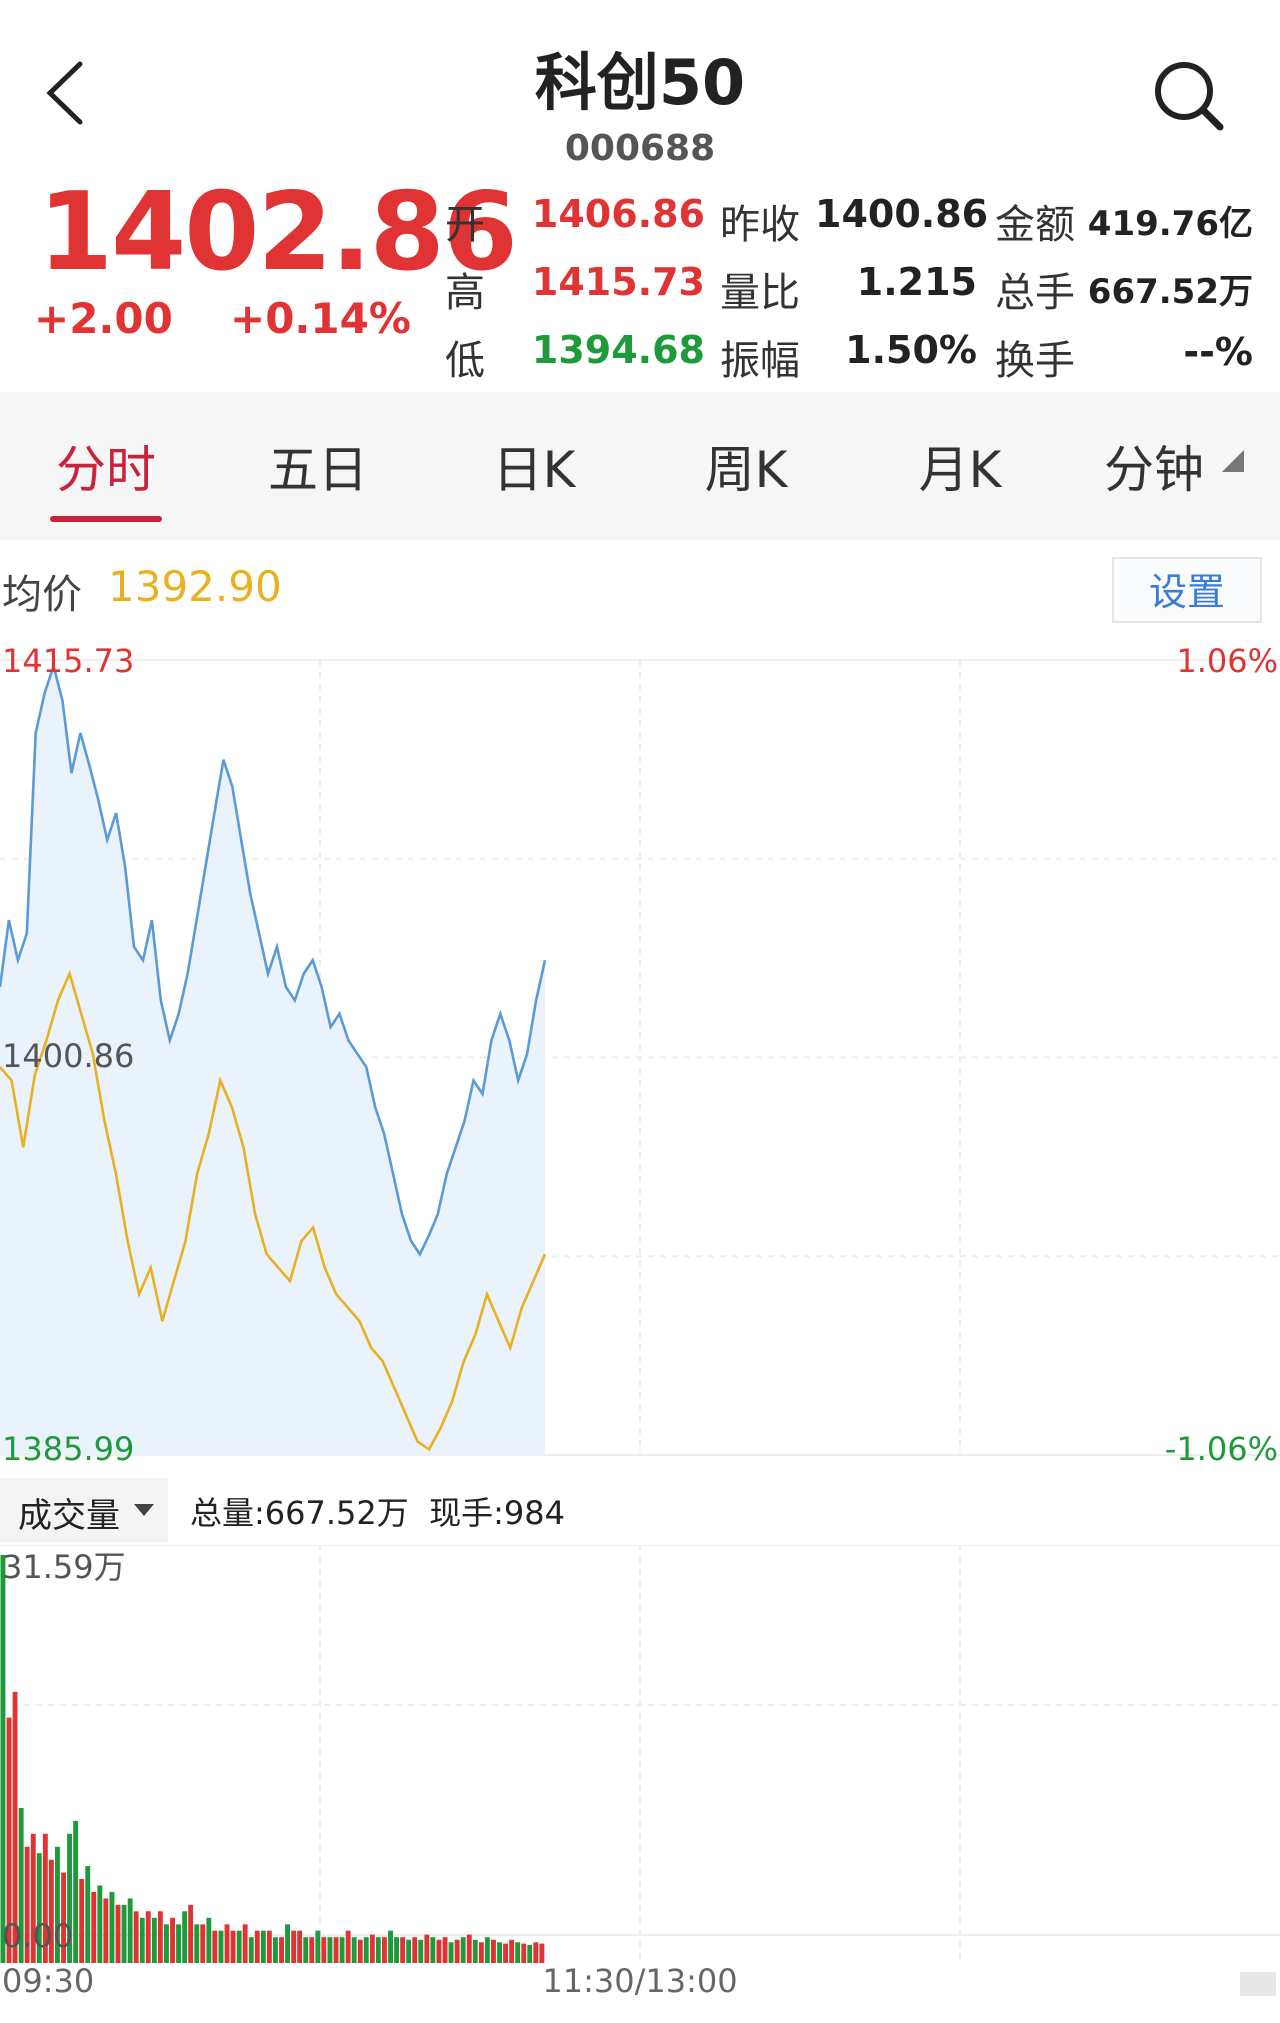 Image resolution: width=1280 pixels, height=2023 pixels. Describe the element at coordinates (916, 282) in the screenshot. I see `volume-ratio-value: 1.215` at that location.